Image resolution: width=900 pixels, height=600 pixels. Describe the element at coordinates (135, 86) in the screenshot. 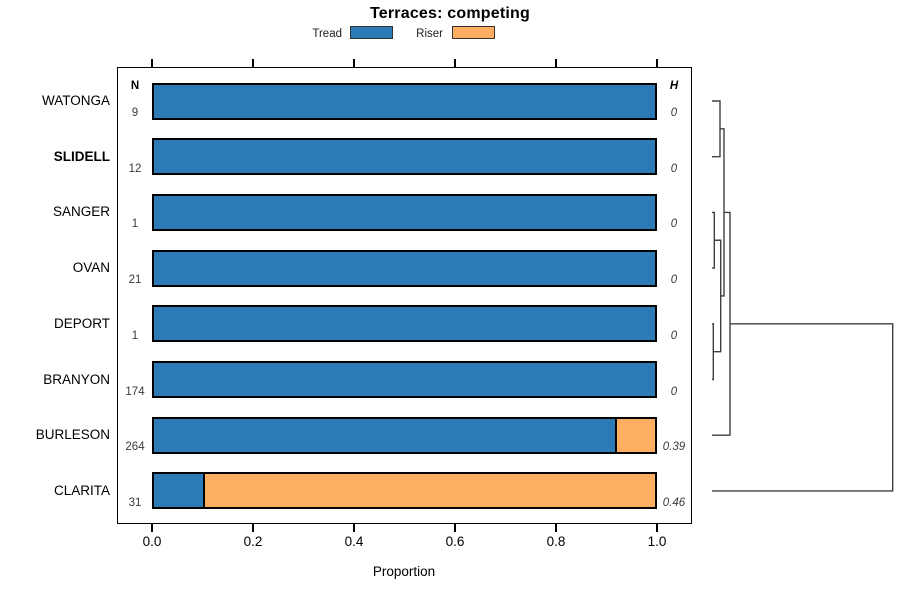

I see `n-column-header: N` at that location.